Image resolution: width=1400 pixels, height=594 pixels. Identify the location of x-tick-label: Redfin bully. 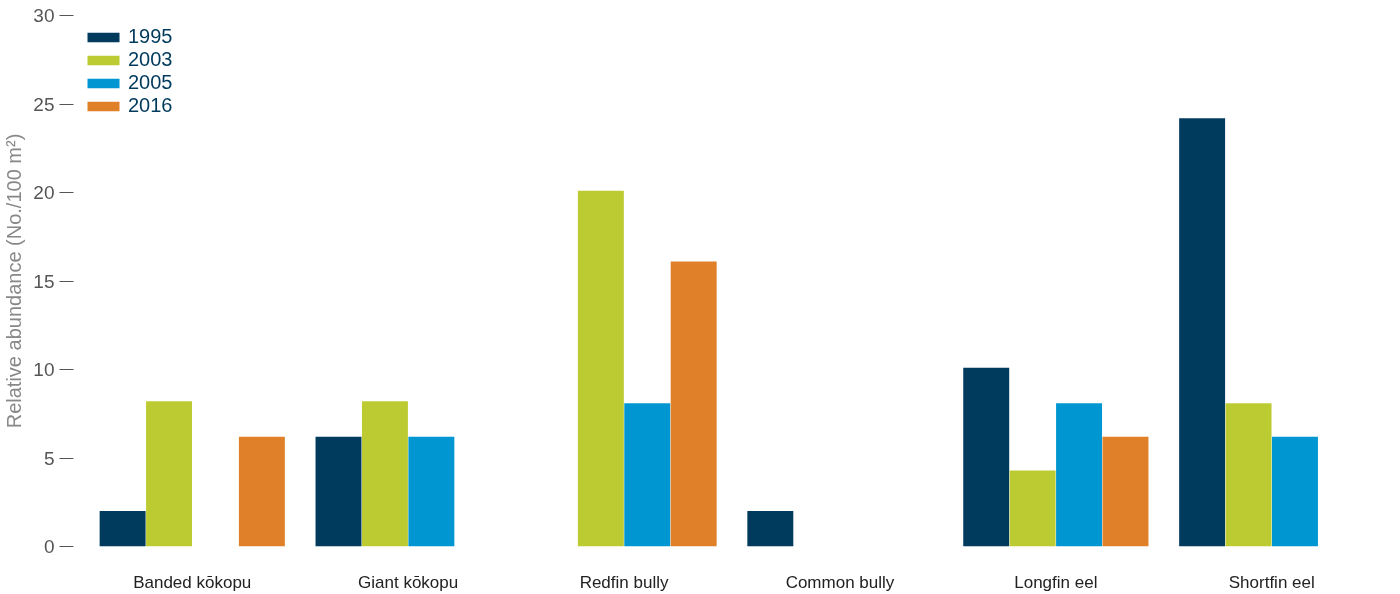
(624, 582).